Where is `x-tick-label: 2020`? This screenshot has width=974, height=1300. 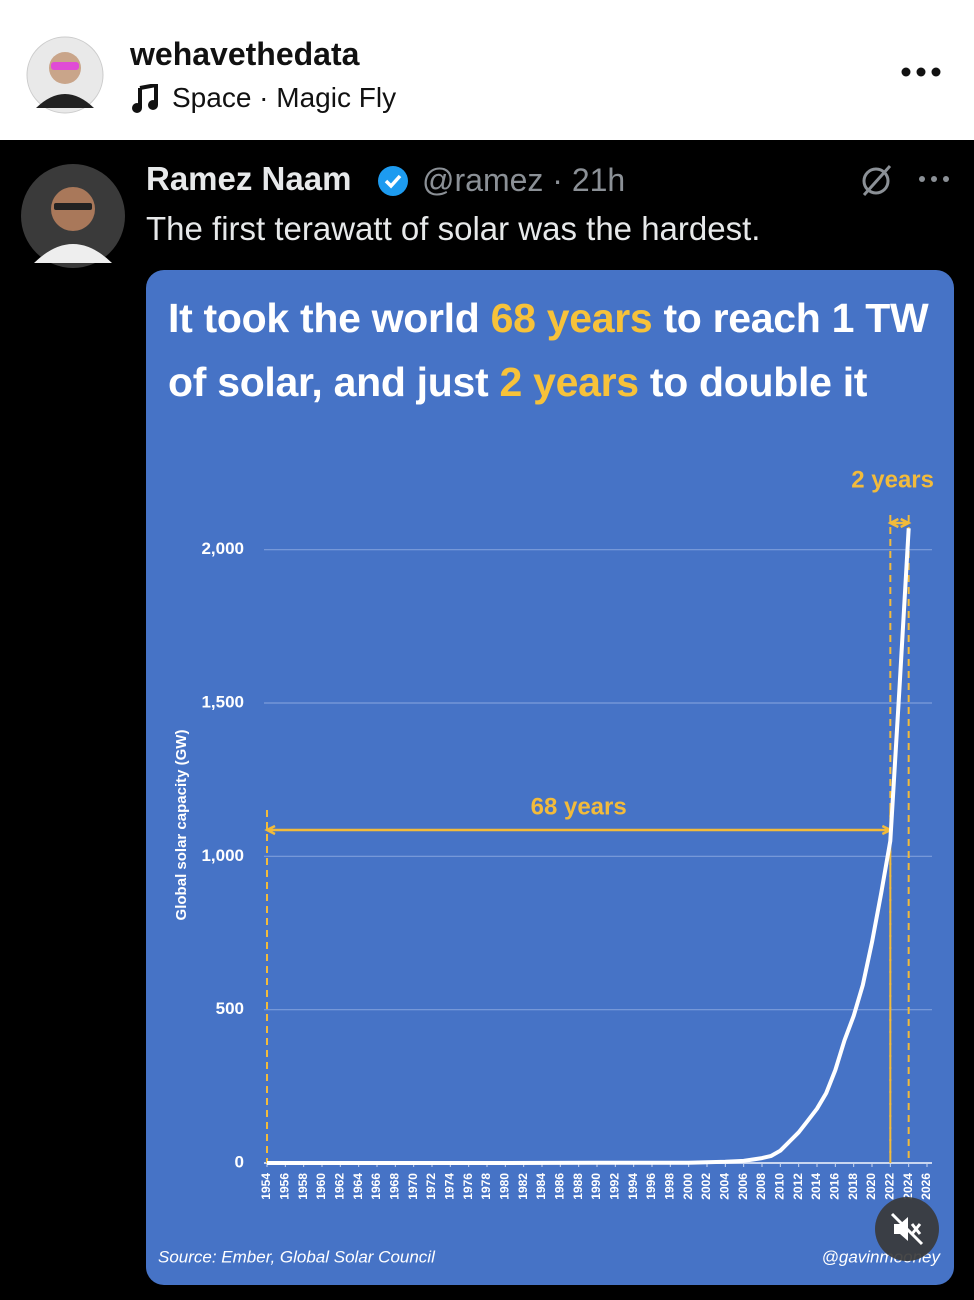 x-tick-label: 2020 is located at coordinates (871, 1186).